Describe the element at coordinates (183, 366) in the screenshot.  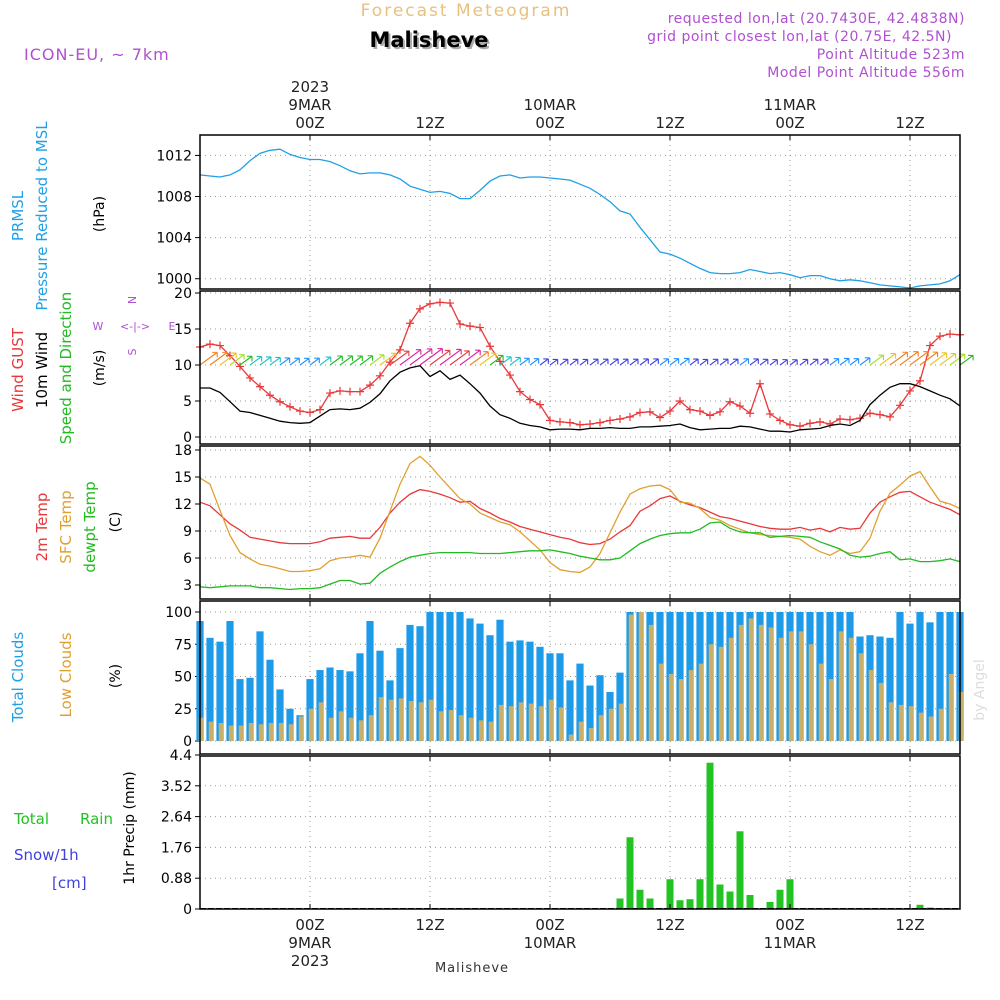
I see `panel-1-ytick-label: 10` at that location.